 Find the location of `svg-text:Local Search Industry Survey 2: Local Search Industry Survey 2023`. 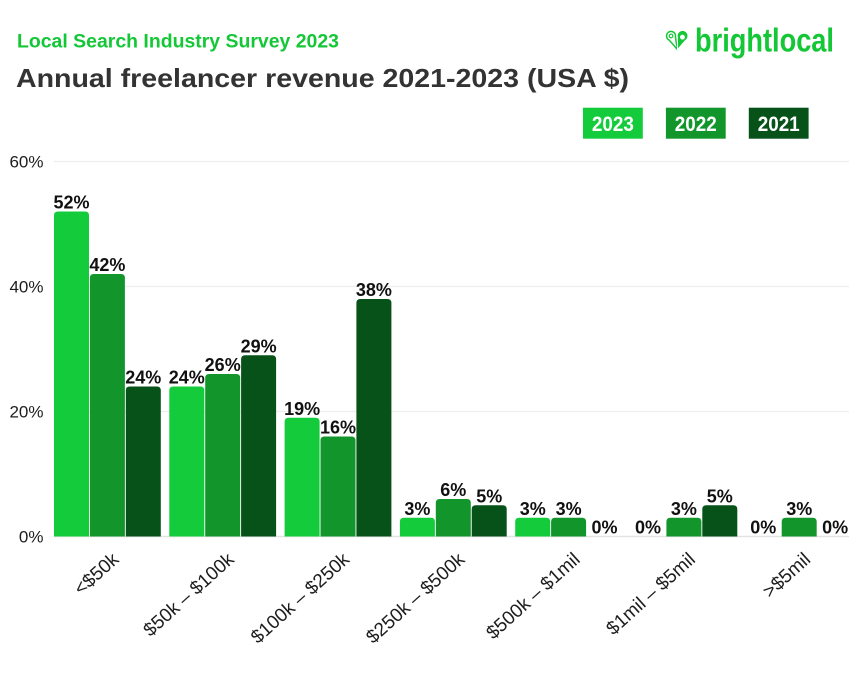

svg-text:Local Search Industry Survey 2: Local Search Industry Survey 2023 is located at coordinates (178, 42).